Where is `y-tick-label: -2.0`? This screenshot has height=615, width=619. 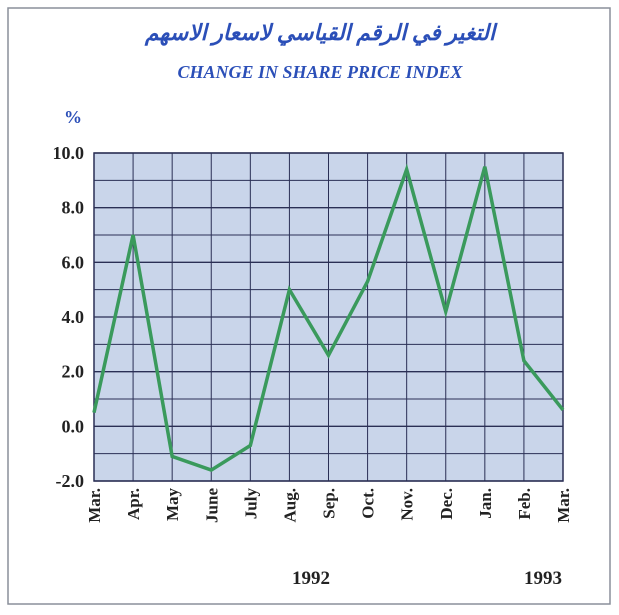
y-tick-label: -2.0 is located at coordinates (70, 481).